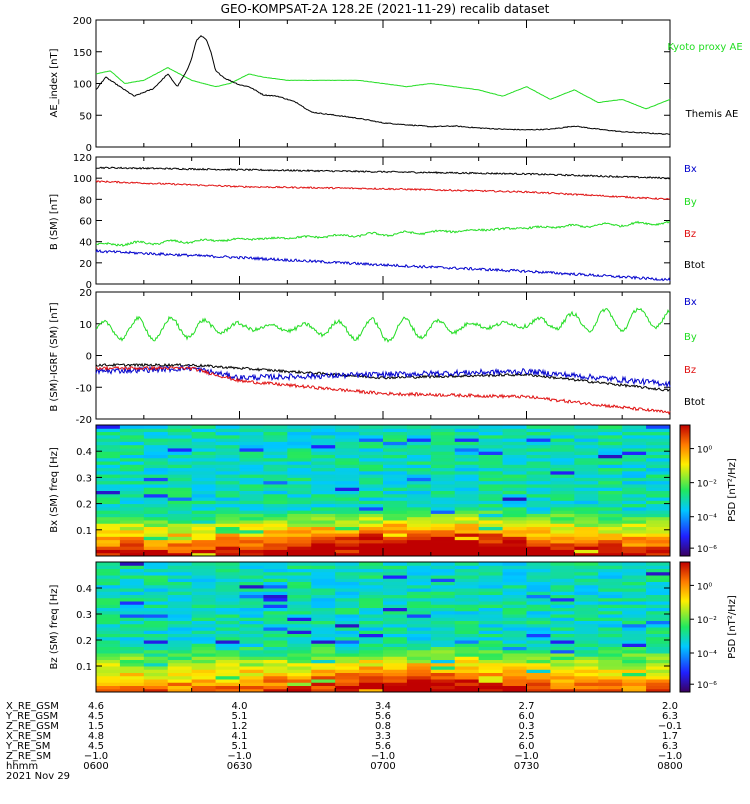 The height and width of the screenshot is (804, 750). What do you see at coordinates (240, 716) in the screenshot?
I see `ephemeris-value: 5.1` at bounding box center [240, 716].